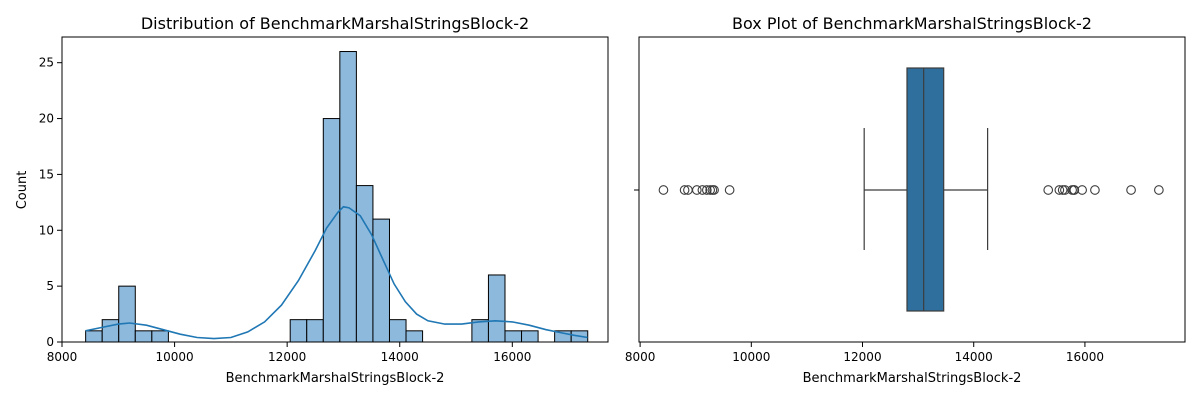 This screenshot has width=1200, height=400. I want to click on histogram-x-axis-label: BenchmarkMarshalStringsBlock-2, so click(335, 378).